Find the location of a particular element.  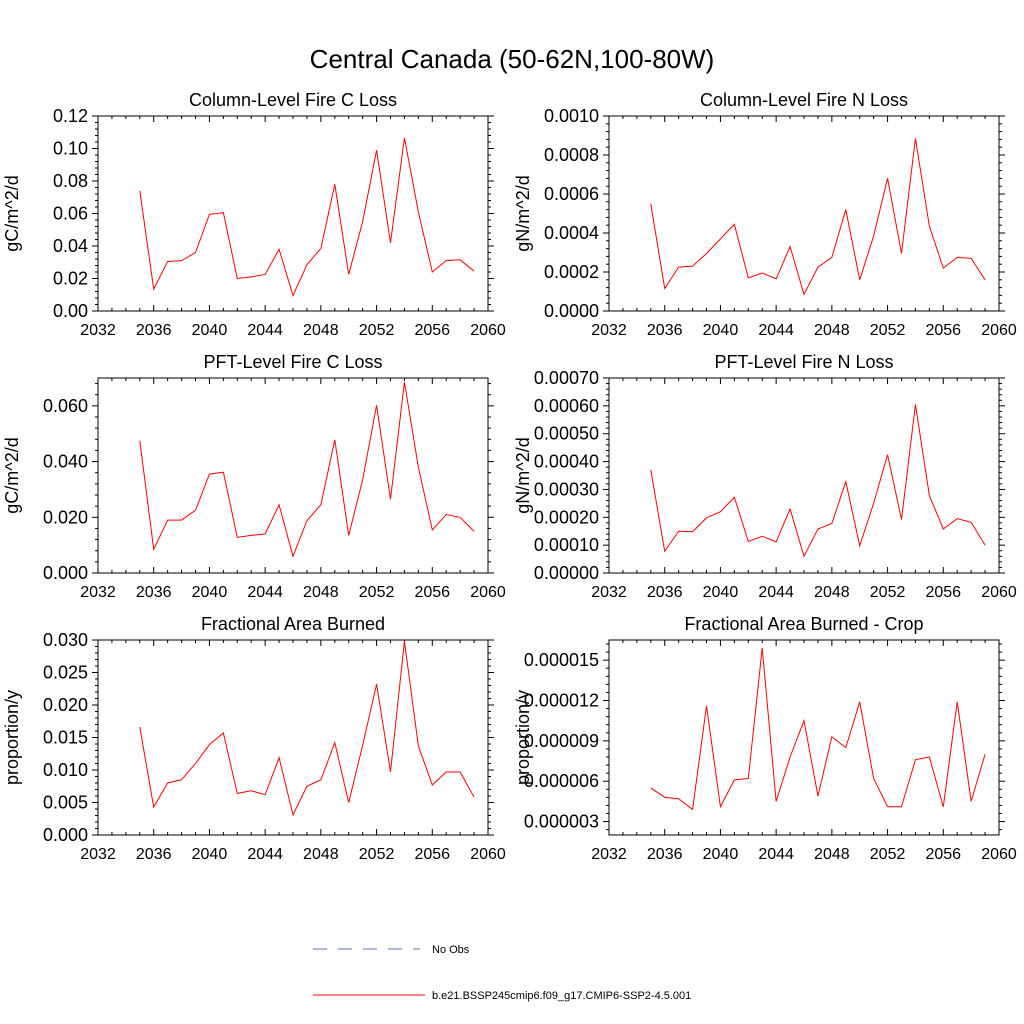

y-tick-label: 0.08 is located at coordinates (70, 181).